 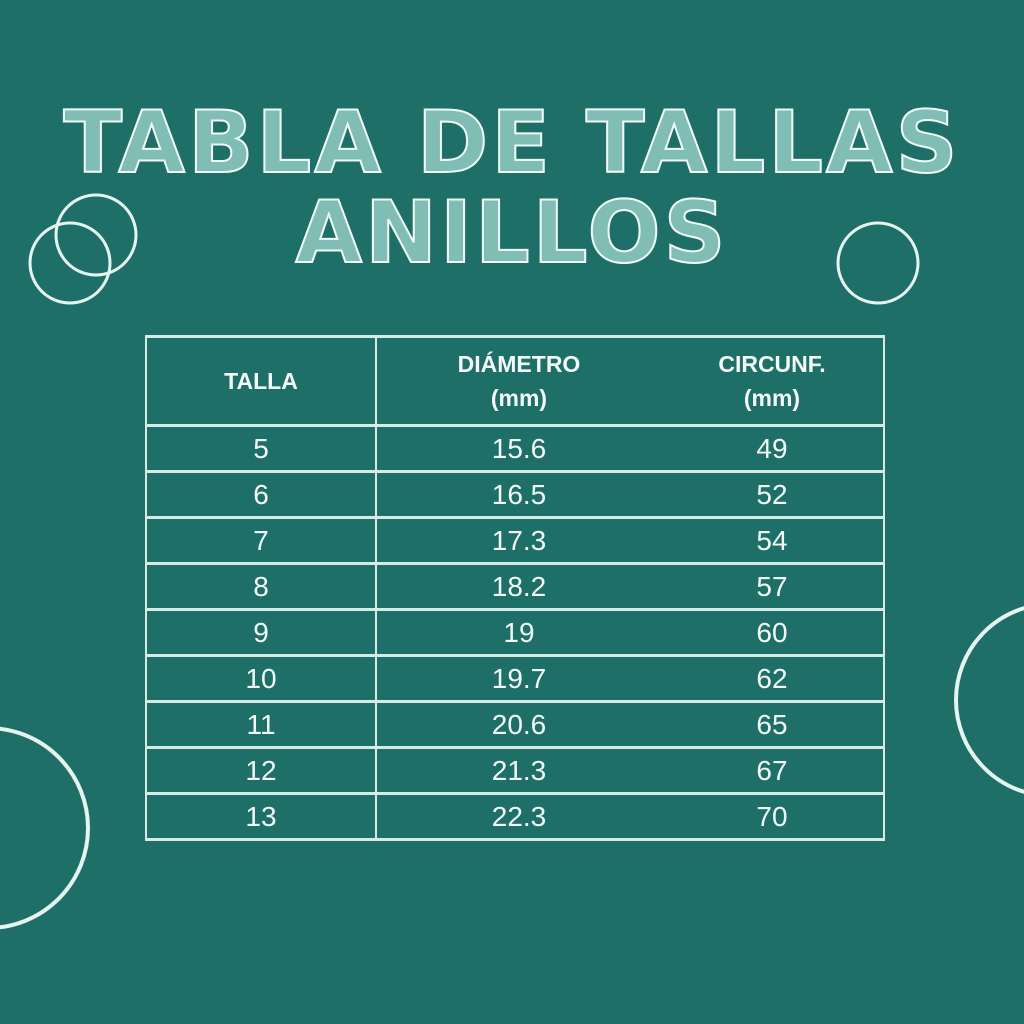 What do you see at coordinates (511, 233) in the screenshot?
I see `page-subtitle: ANILLOS` at bounding box center [511, 233].